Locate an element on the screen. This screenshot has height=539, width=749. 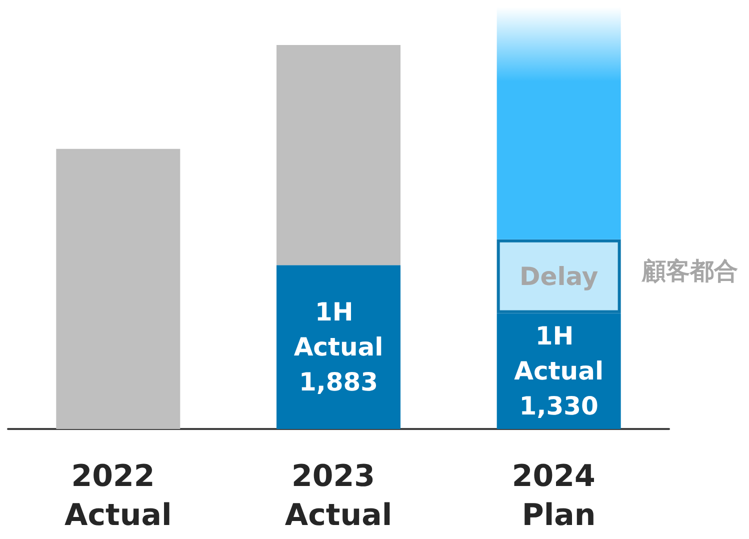
annotation: 顧客都合 is located at coordinates (689, 271).